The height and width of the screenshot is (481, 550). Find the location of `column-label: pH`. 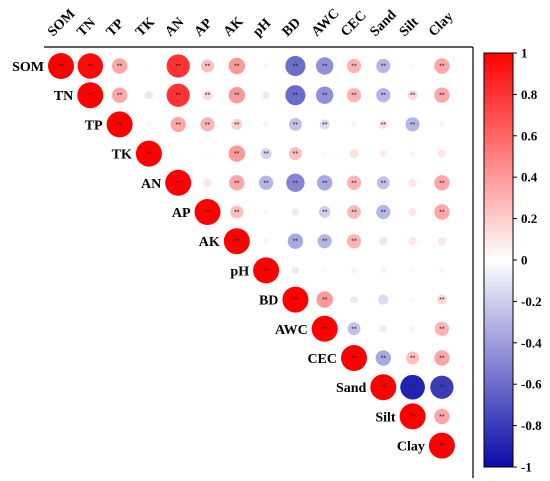

column-label: pH is located at coordinates (262, 28).